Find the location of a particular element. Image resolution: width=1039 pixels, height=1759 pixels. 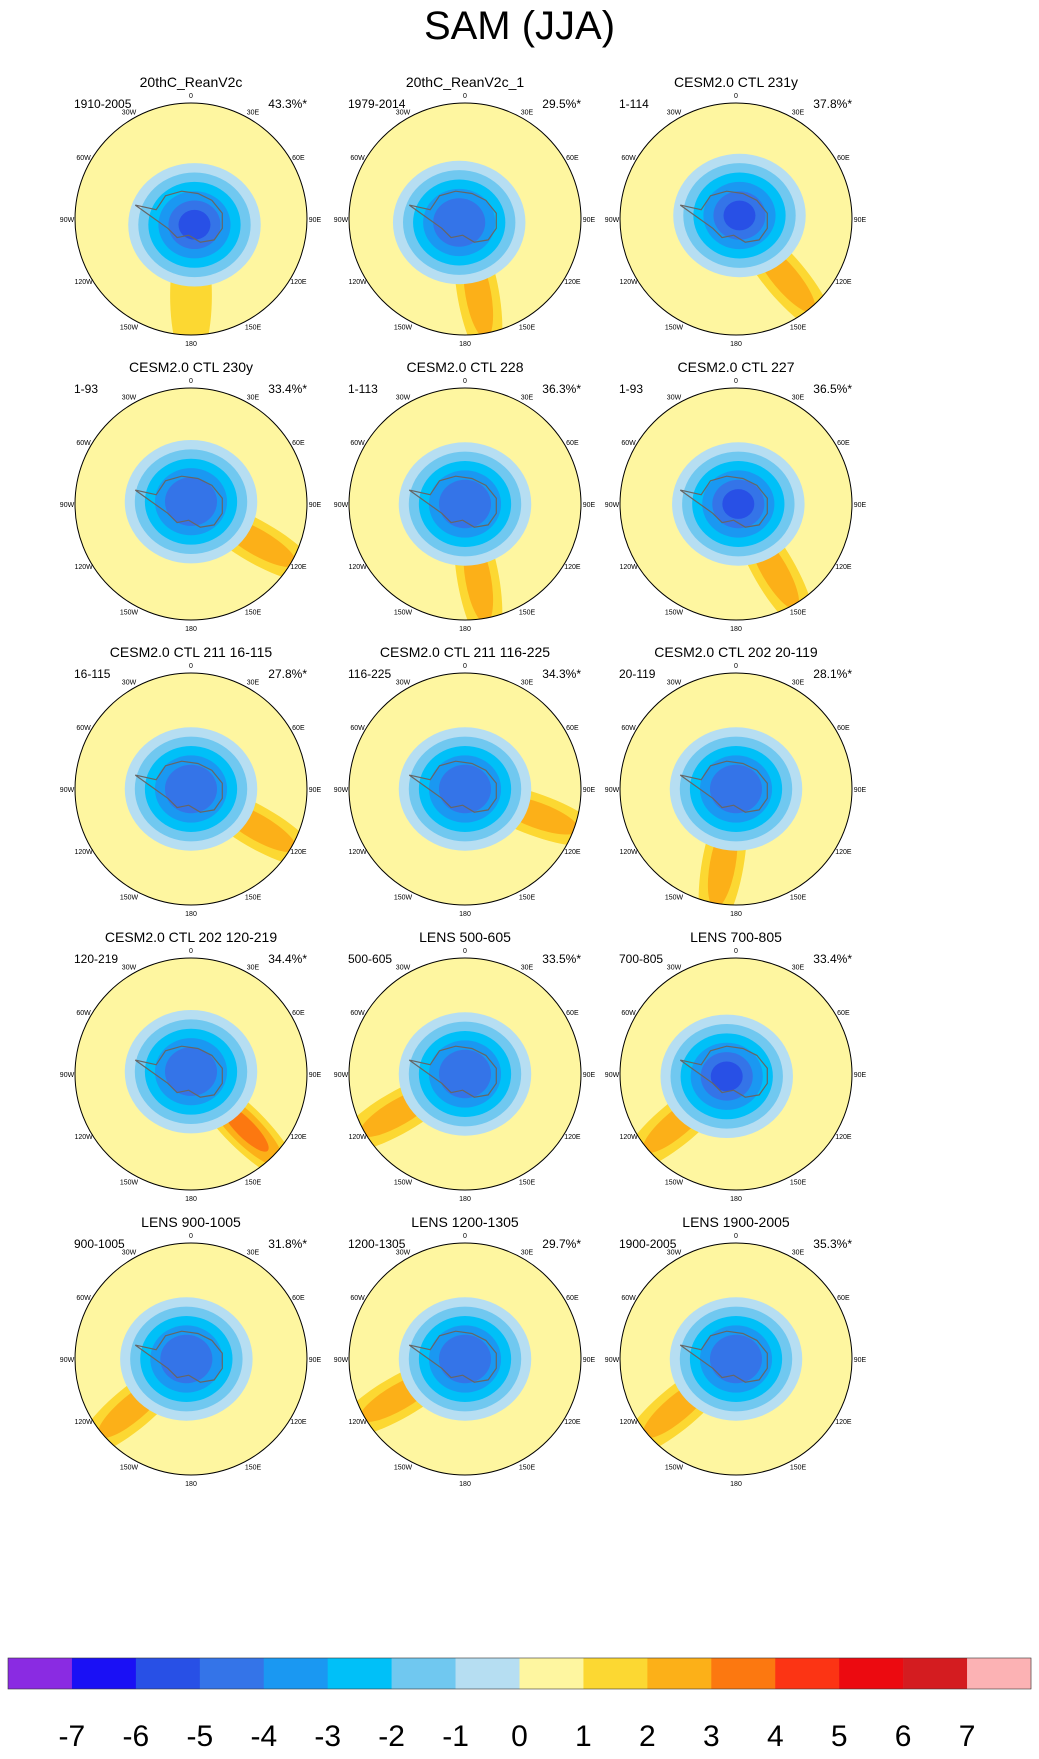

colorbar: -7 -6 -5 -4 -3 -2 -1 0 1 2 3 4 5 6 7 is located at coordinates (519, 1705).